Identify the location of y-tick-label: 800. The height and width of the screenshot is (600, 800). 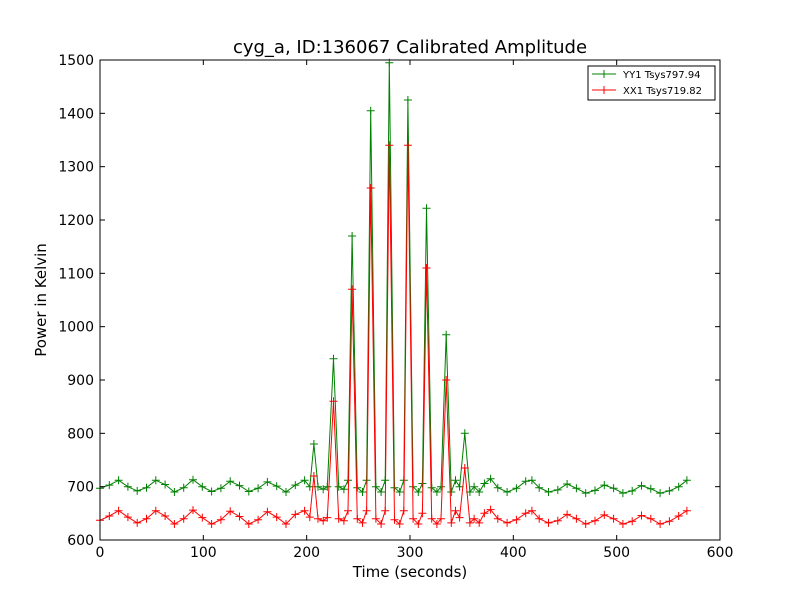
(80, 434).